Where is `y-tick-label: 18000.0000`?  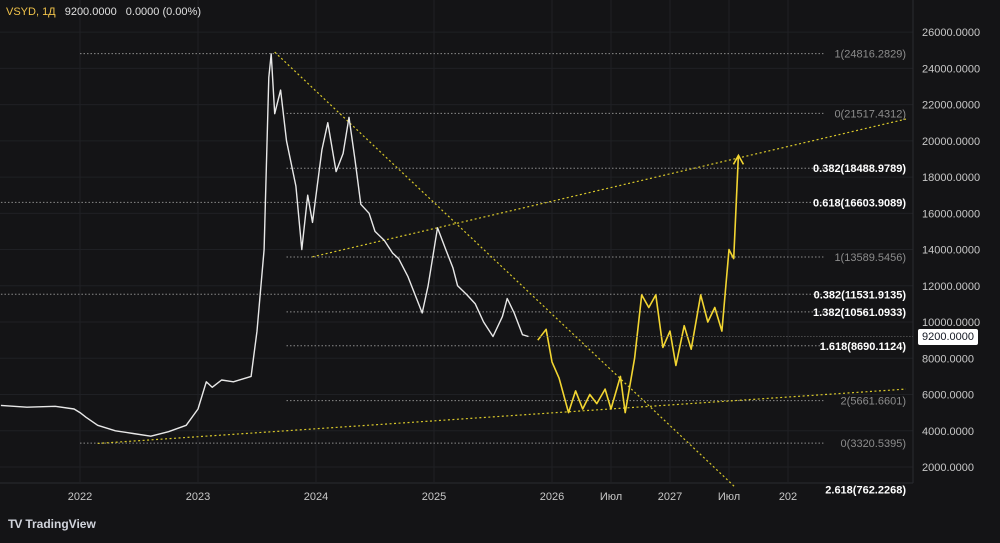
y-tick-label: 18000.0000 is located at coordinates (951, 178).